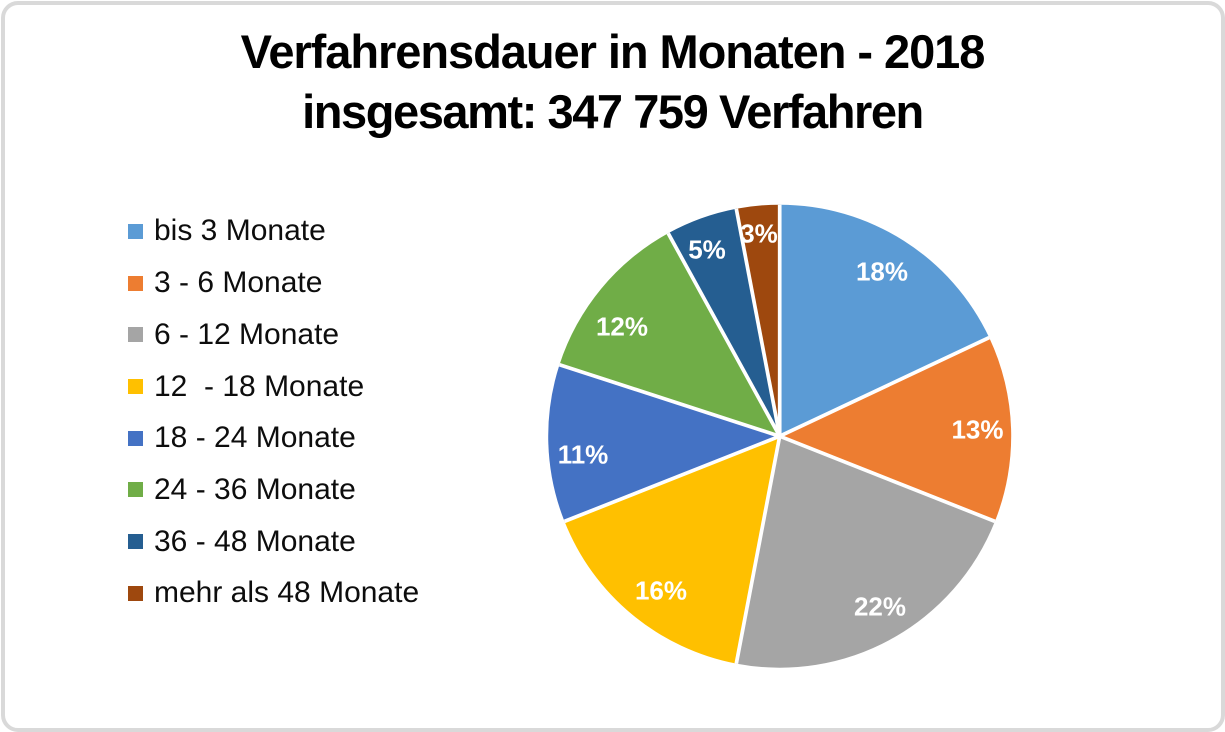 This screenshot has width=1225, height=732. Describe the element at coordinates (661, 591) in the screenshot. I see `svg-text: 16%` at that location.